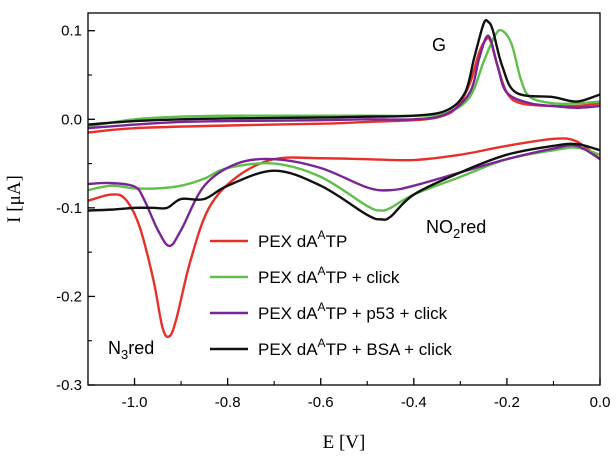  Describe the element at coordinates (363, 277) in the screenshot. I see `legend-label-post: TP + click` at that location.